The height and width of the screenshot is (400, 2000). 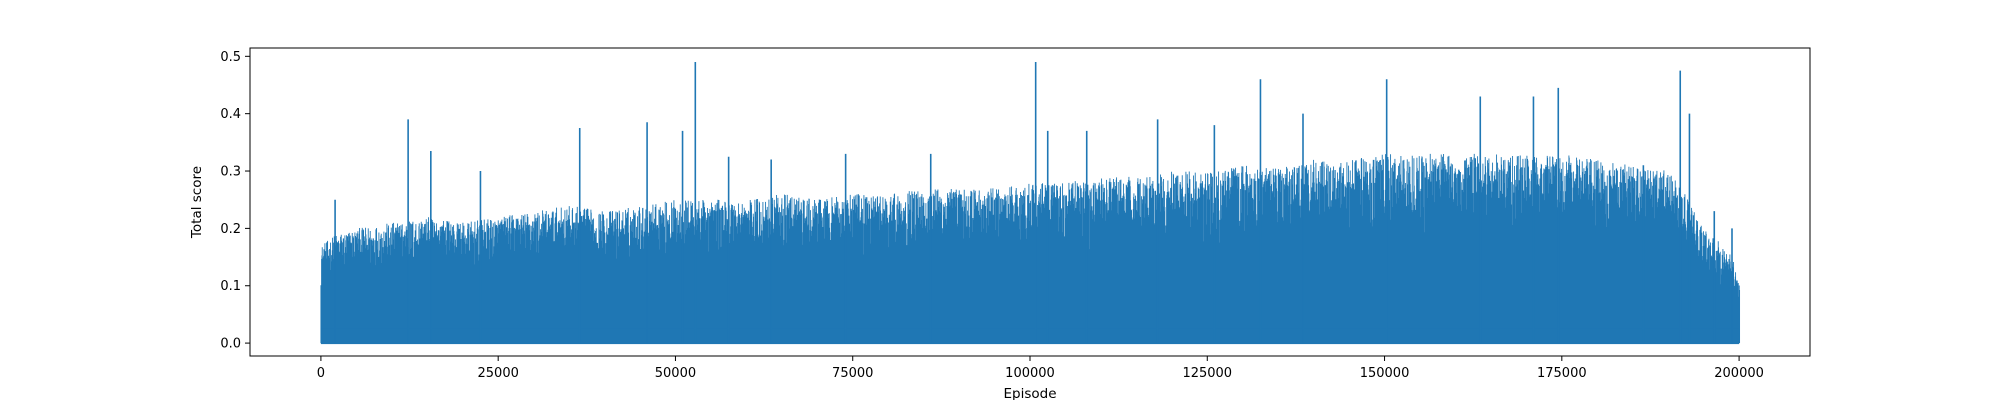 What do you see at coordinates (321, 373) in the screenshot?
I see `x-tick-label: 0` at bounding box center [321, 373].